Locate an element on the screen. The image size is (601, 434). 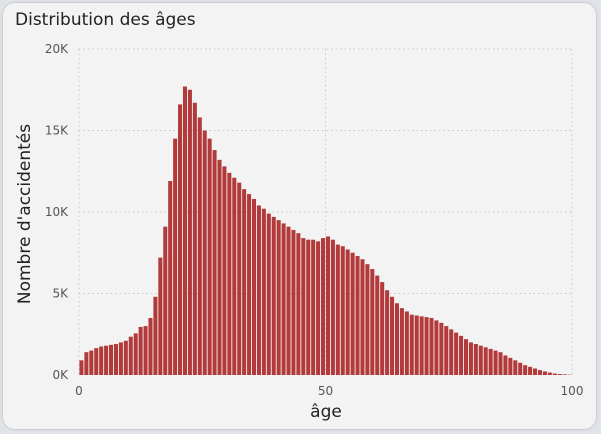
x-tick-label: 0 is located at coordinates (79, 391).